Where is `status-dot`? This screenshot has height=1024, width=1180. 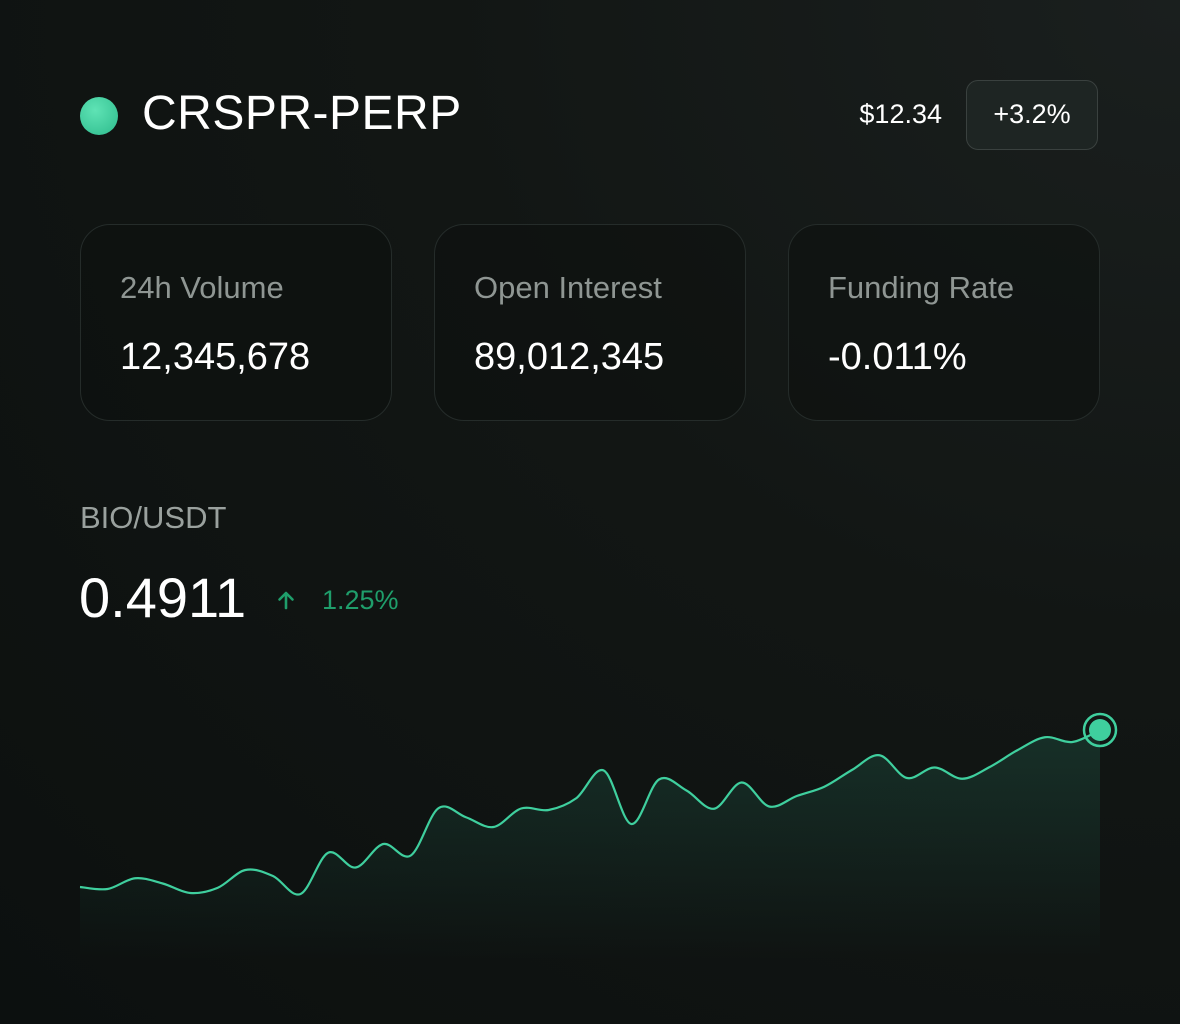 status-dot is located at coordinates (99, 116).